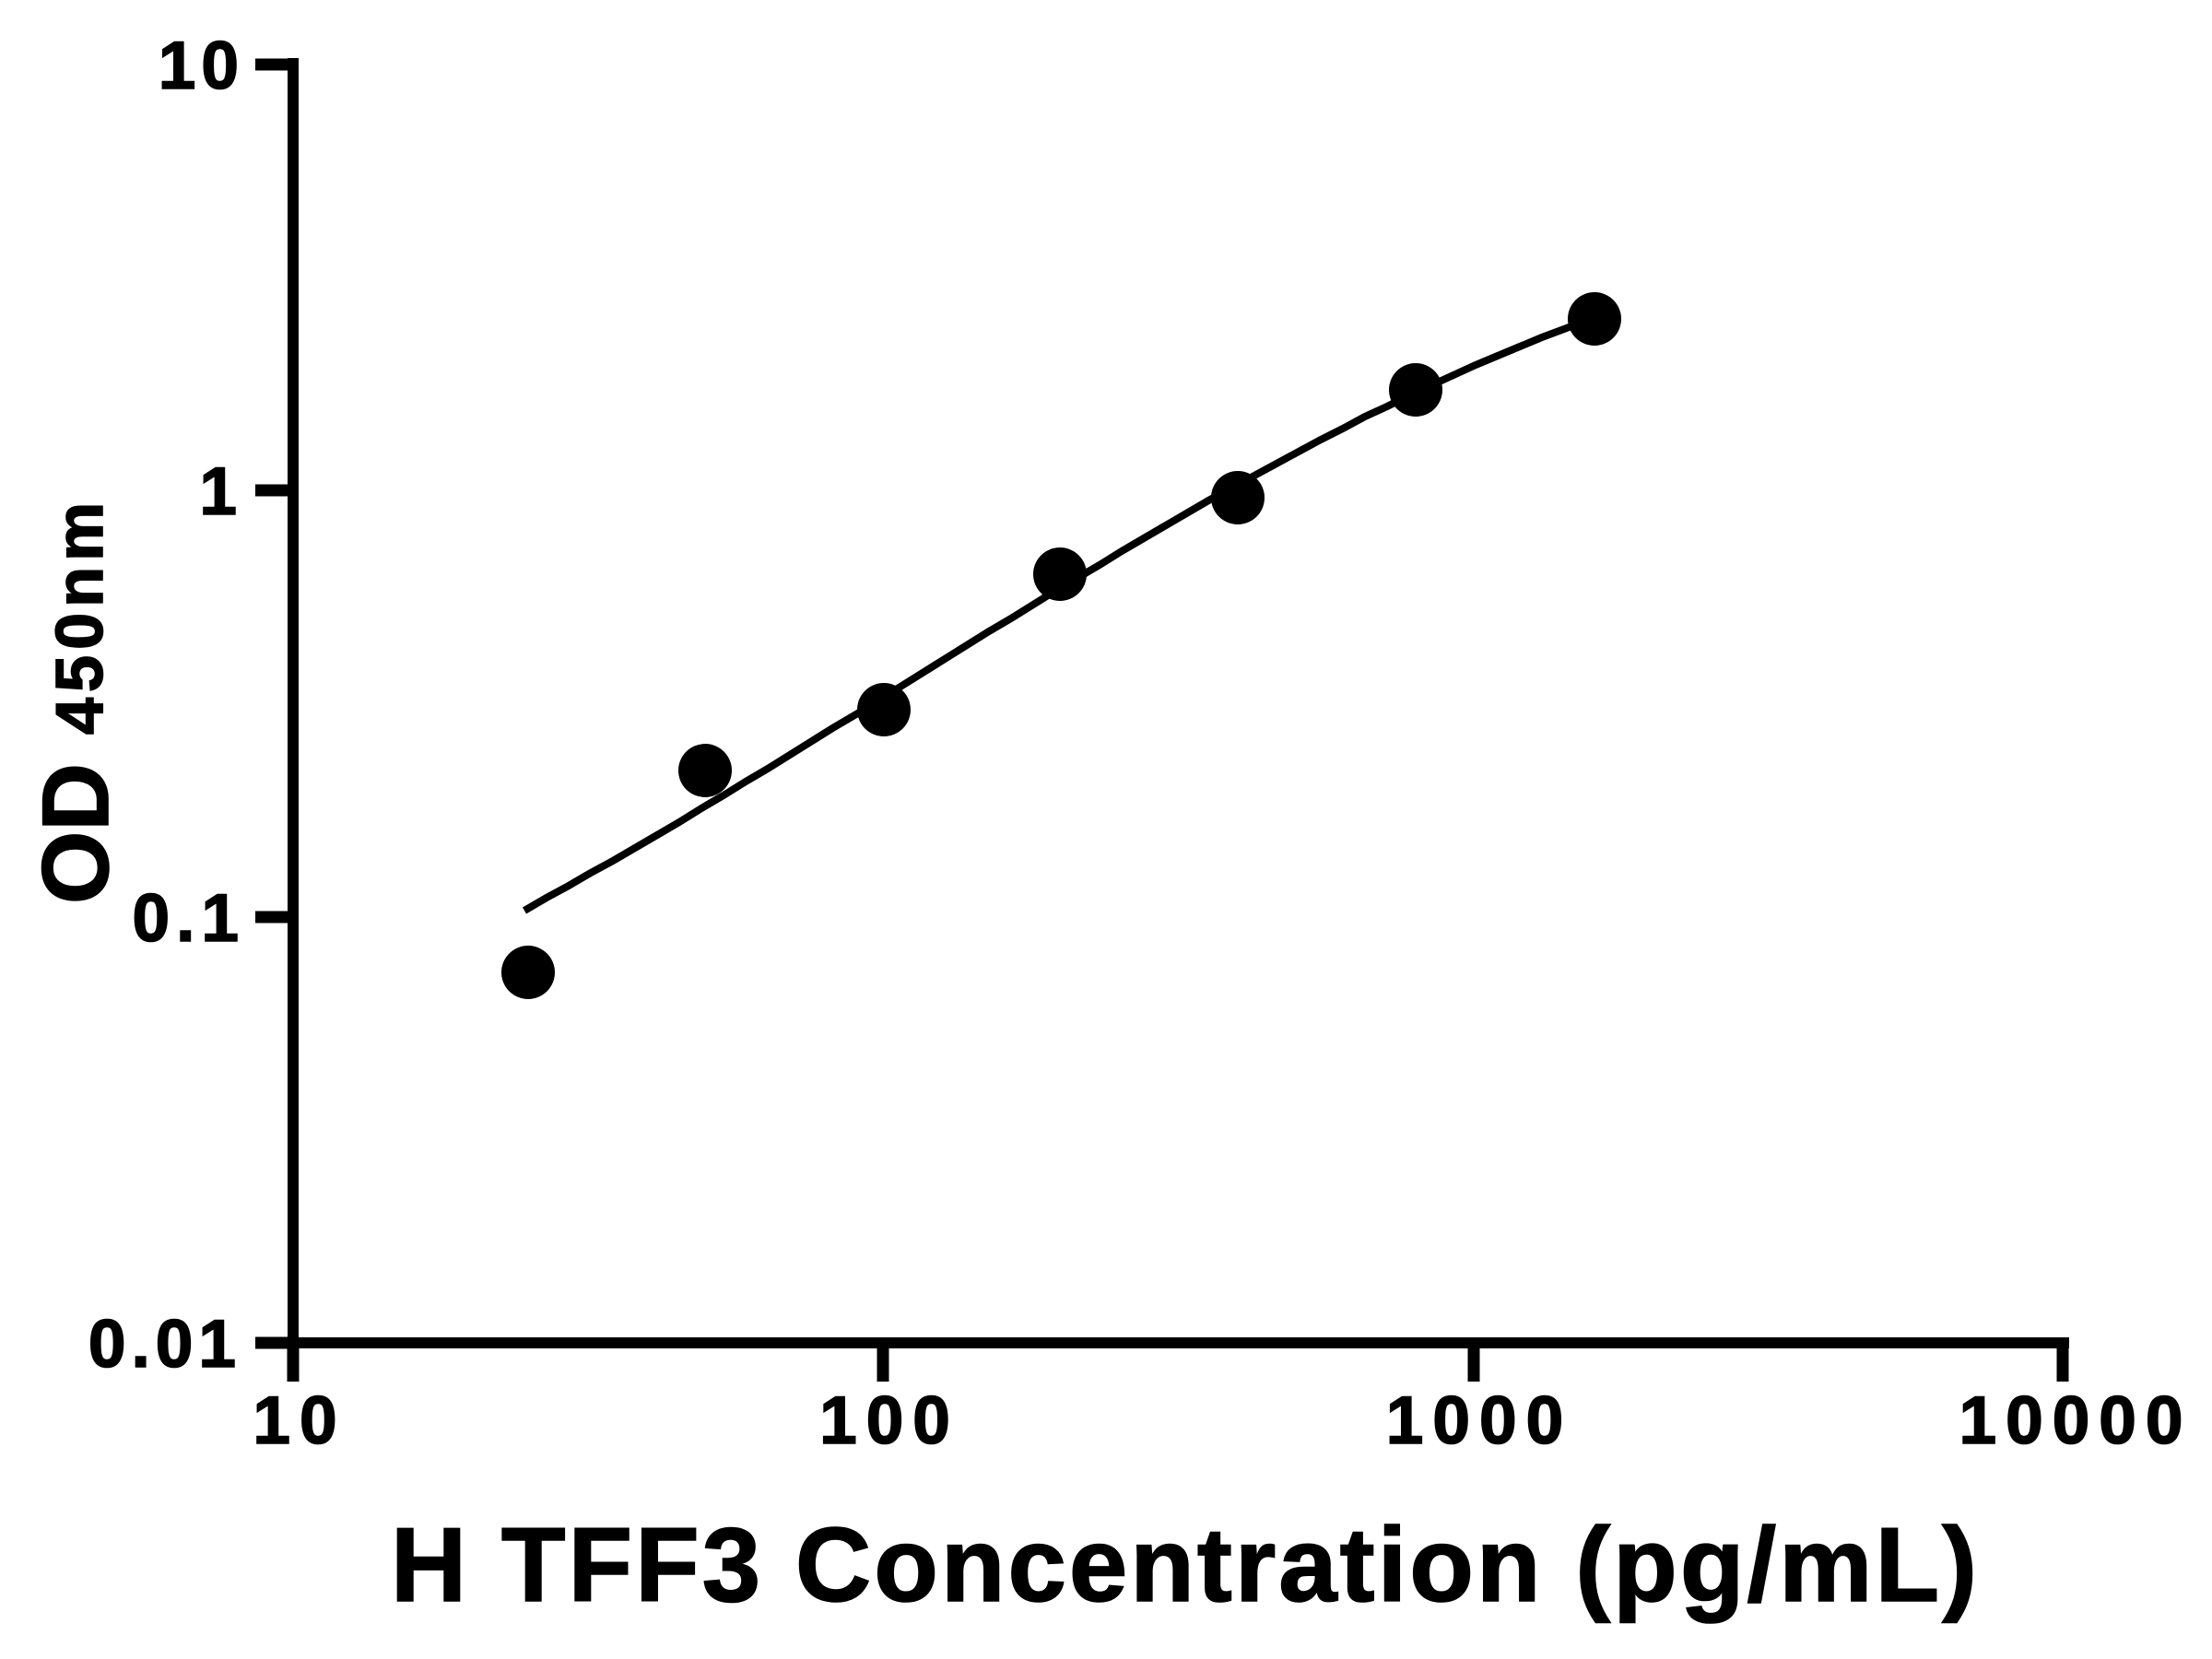 The width and height of the screenshot is (2212, 1659). I want to click on svg-text: 0.01, so click(164, 1344).